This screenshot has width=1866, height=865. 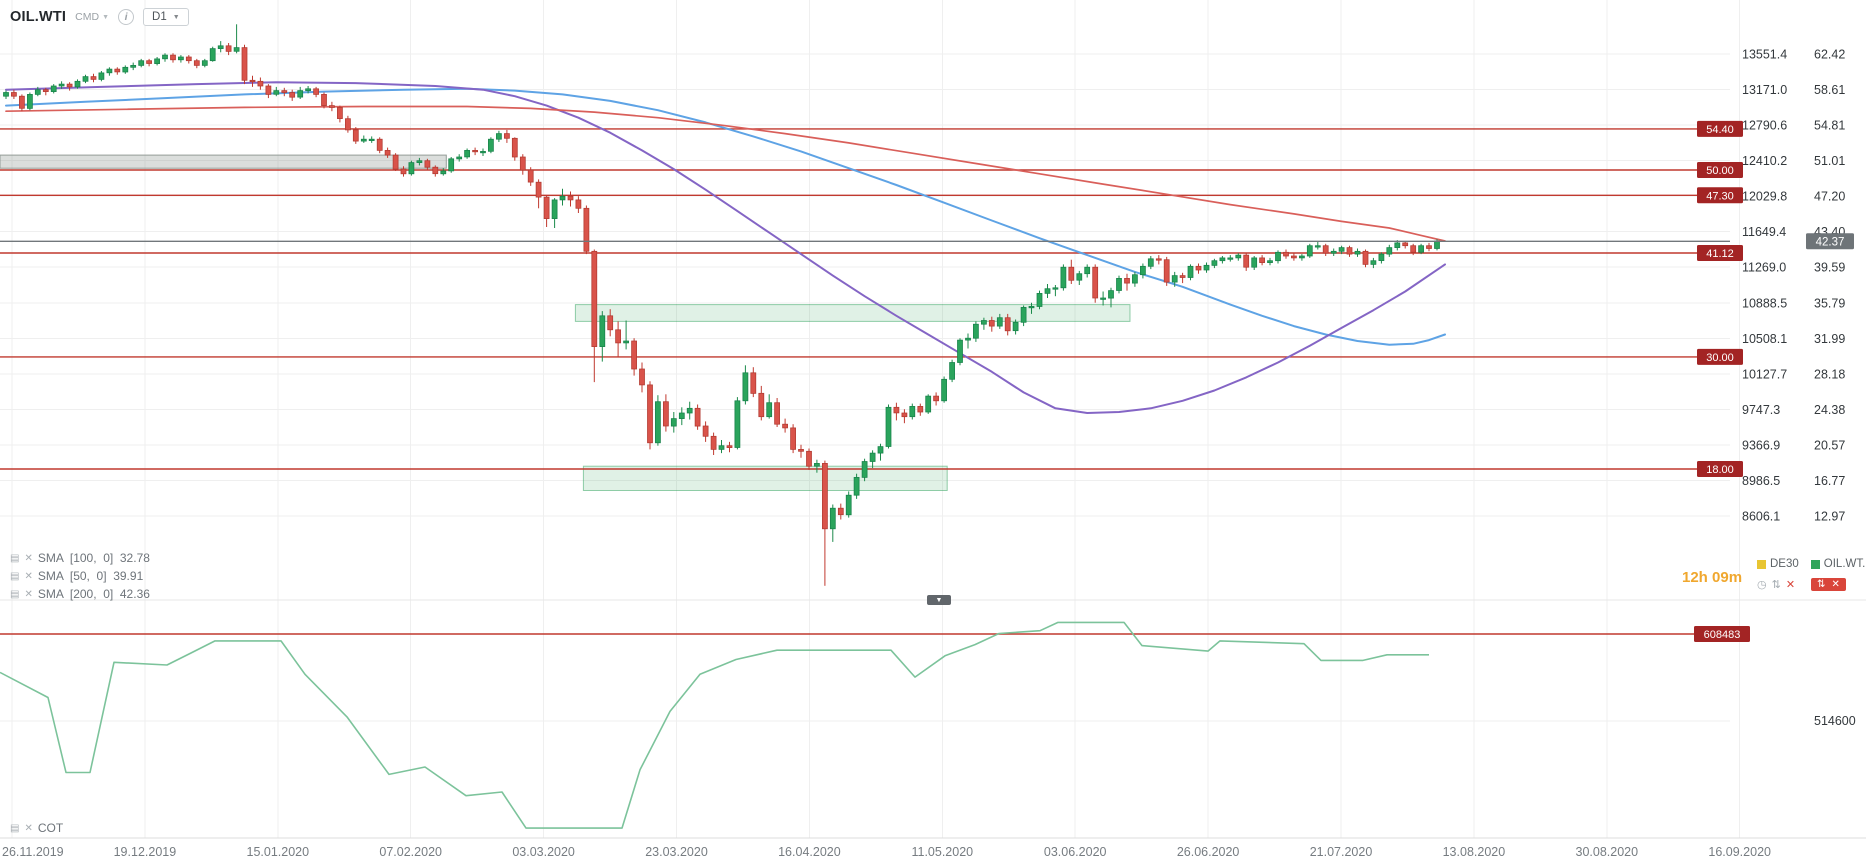 I want to click on svg-text: 39.59, so click(x=1829, y=268).